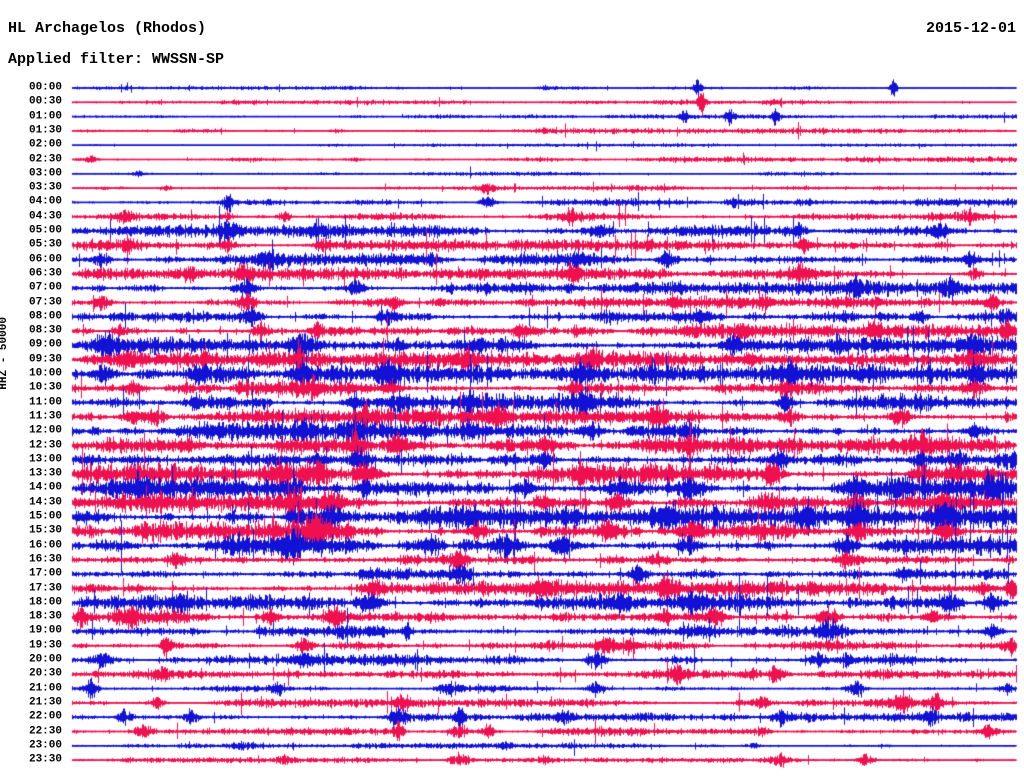 This screenshot has height=780, width=1024. What do you see at coordinates (45, 445) in the screenshot?
I see `time-label-1230: 12:30` at bounding box center [45, 445].